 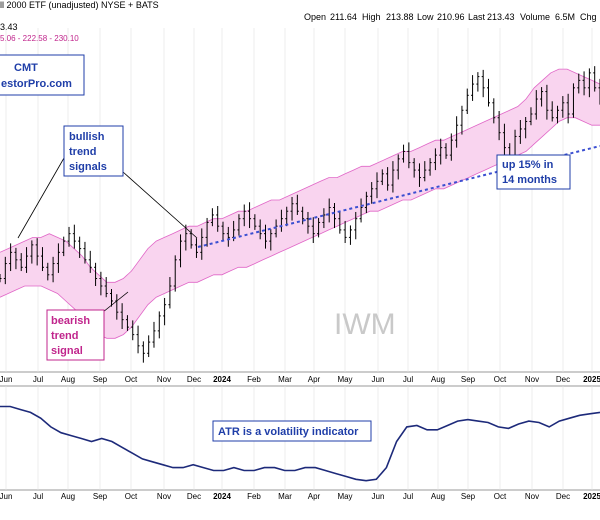 What do you see at coordinates (68, 496) in the screenshot?
I see `atr-x-tick-label: Aug` at bounding box center [68, 496].